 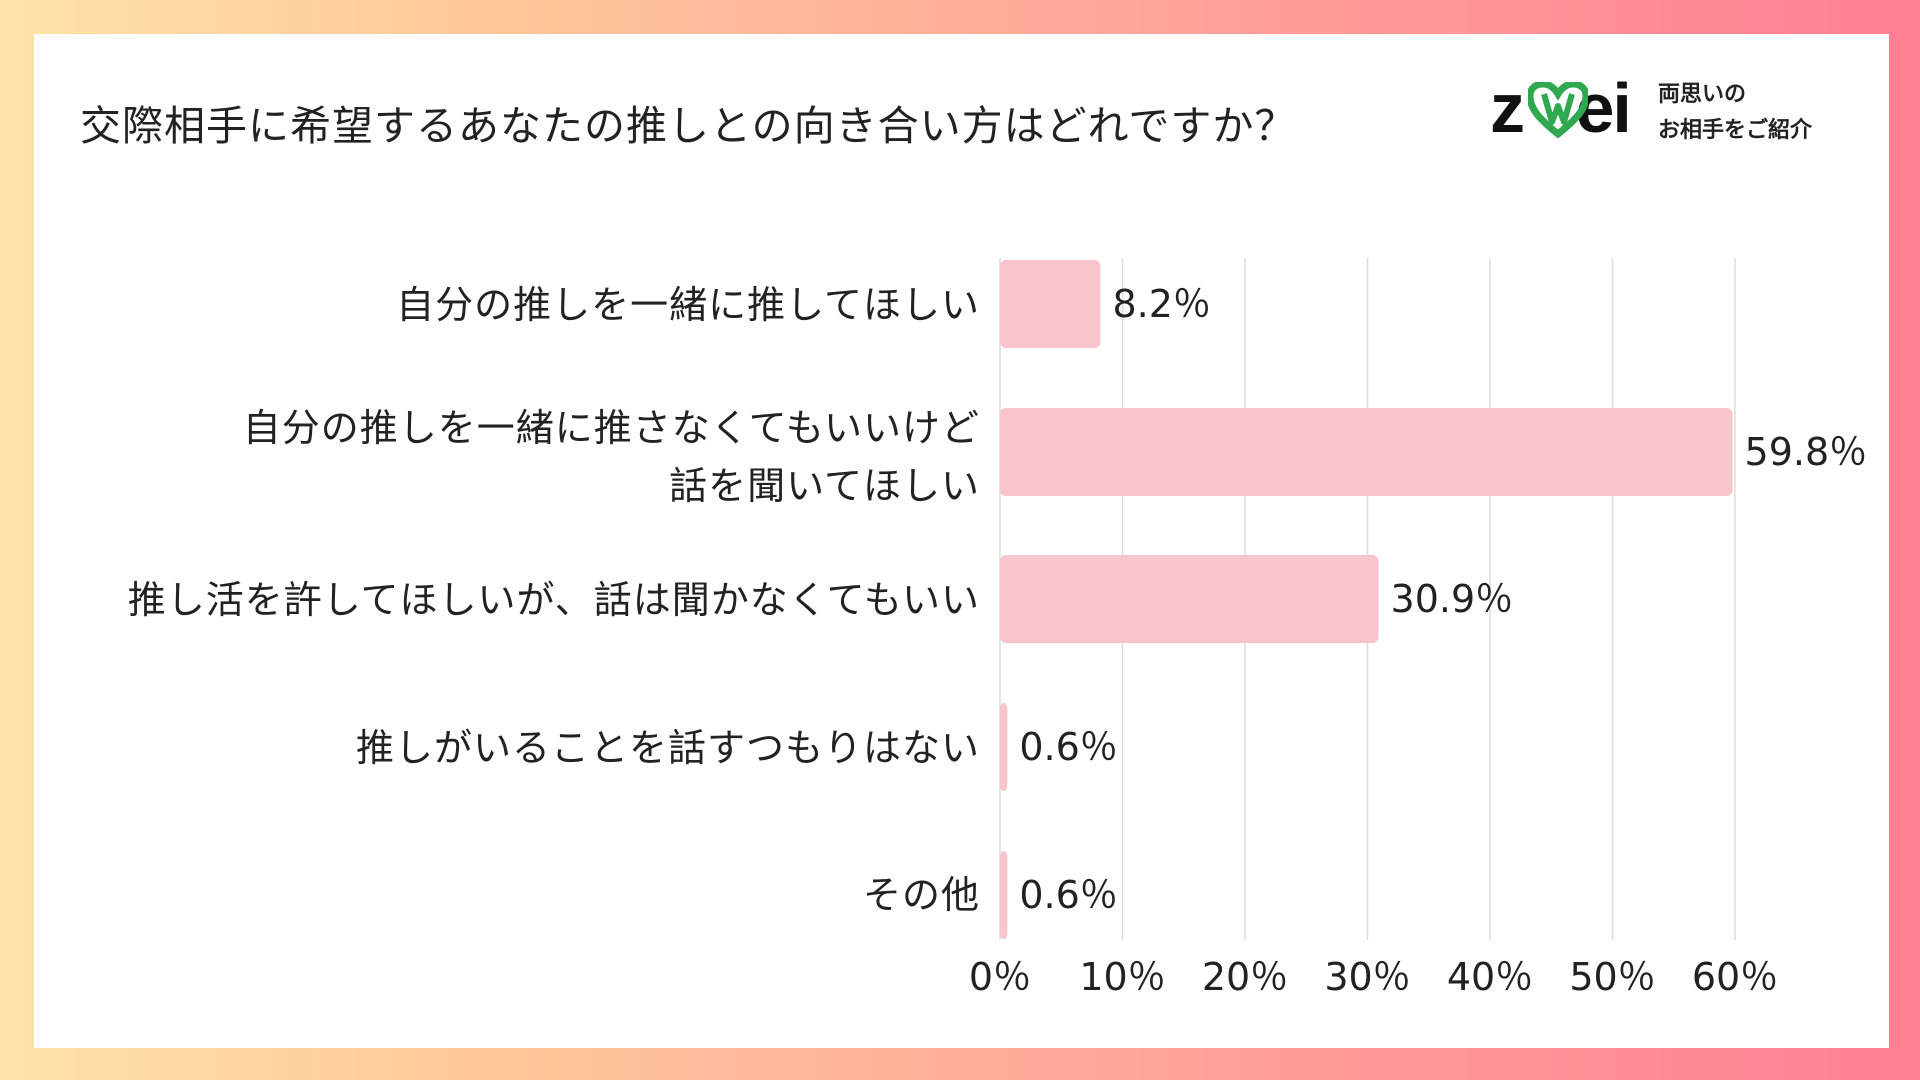 I want to click on bar-value-label-5: 0.6％, so click(x=1068, y=895).